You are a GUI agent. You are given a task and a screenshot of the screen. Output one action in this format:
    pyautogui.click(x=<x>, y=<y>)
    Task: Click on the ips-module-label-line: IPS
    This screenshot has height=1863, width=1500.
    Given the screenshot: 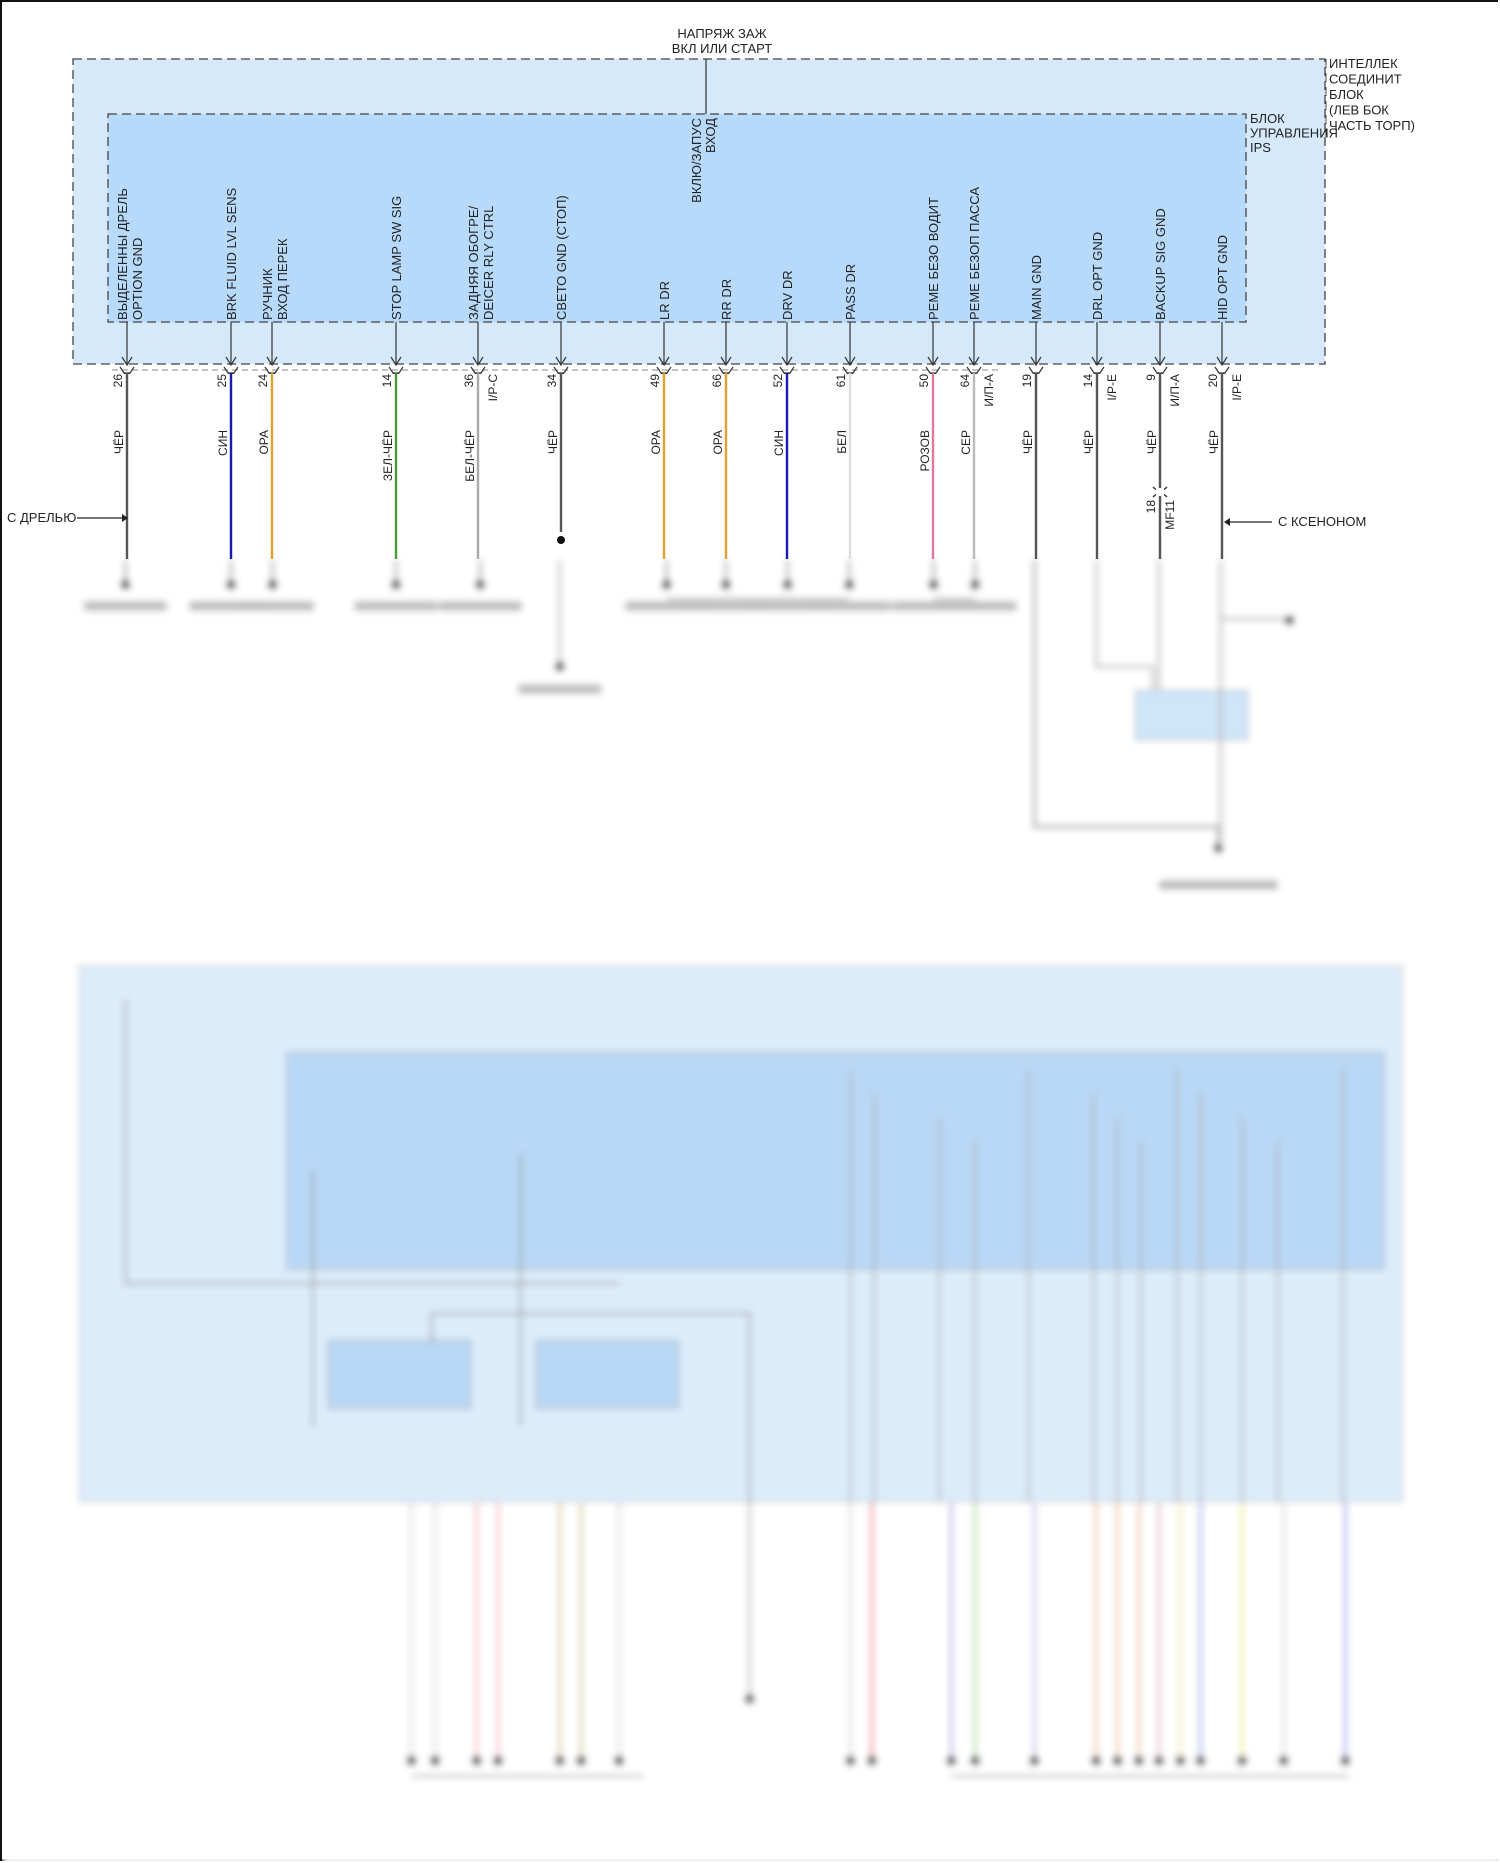 What is the action you would take?
    pyautogui.click(x=1260, y=147)
    